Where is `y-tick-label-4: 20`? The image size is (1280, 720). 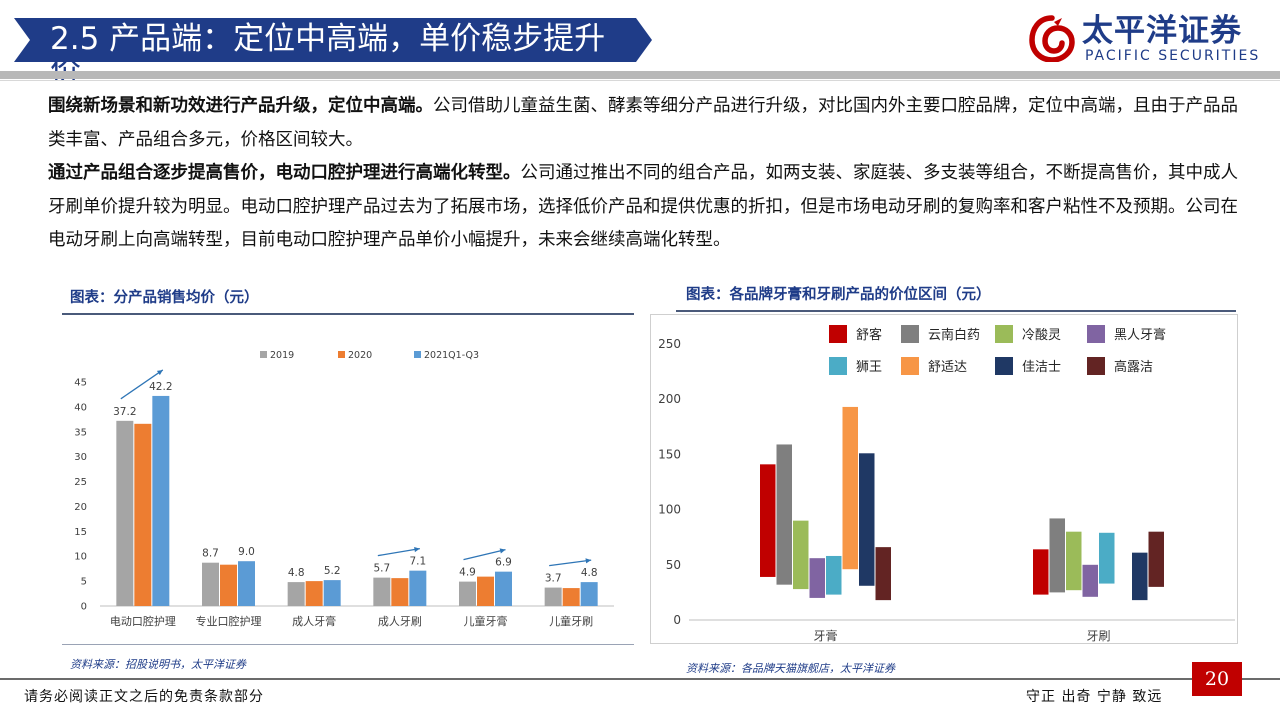
y-tick-label-4: 20 is located at coordinates (80, 507).